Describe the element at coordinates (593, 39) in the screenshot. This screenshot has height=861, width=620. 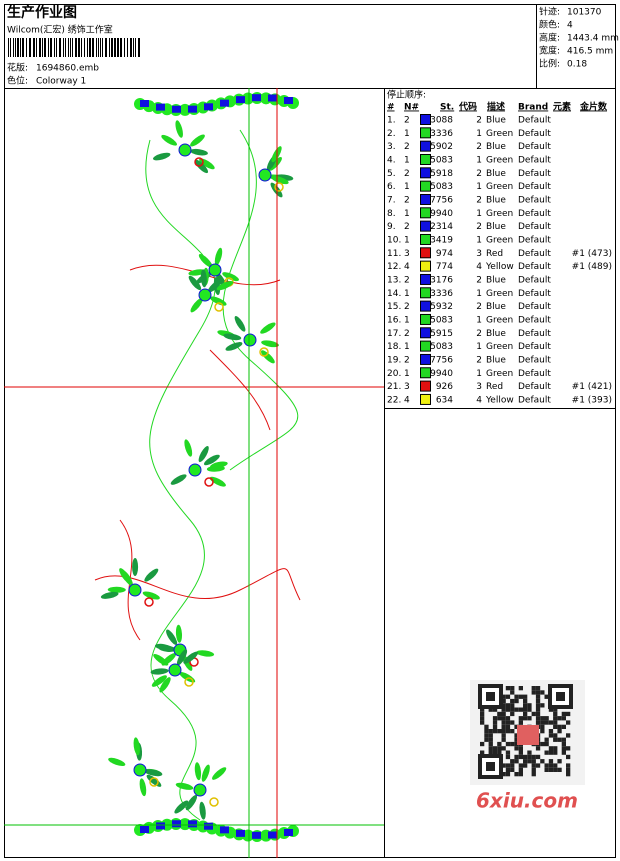
I see `stat-value: 1443.4 mm` at that location.